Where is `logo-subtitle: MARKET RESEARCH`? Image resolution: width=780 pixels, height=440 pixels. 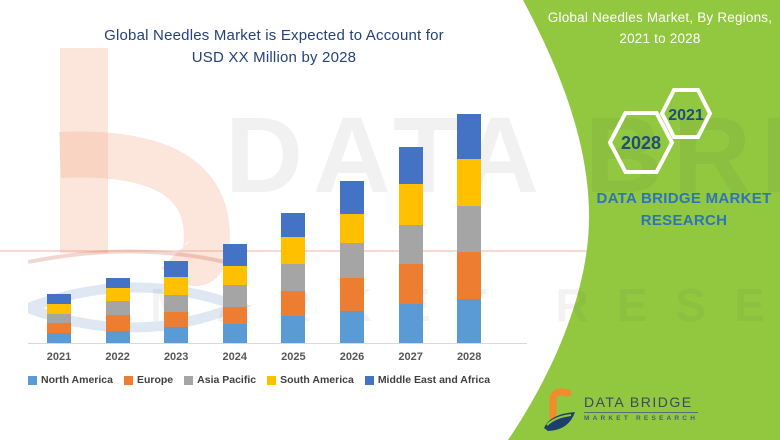
logo-subtitle: MARKET RESEARCH is located at coordinates (641, 418).